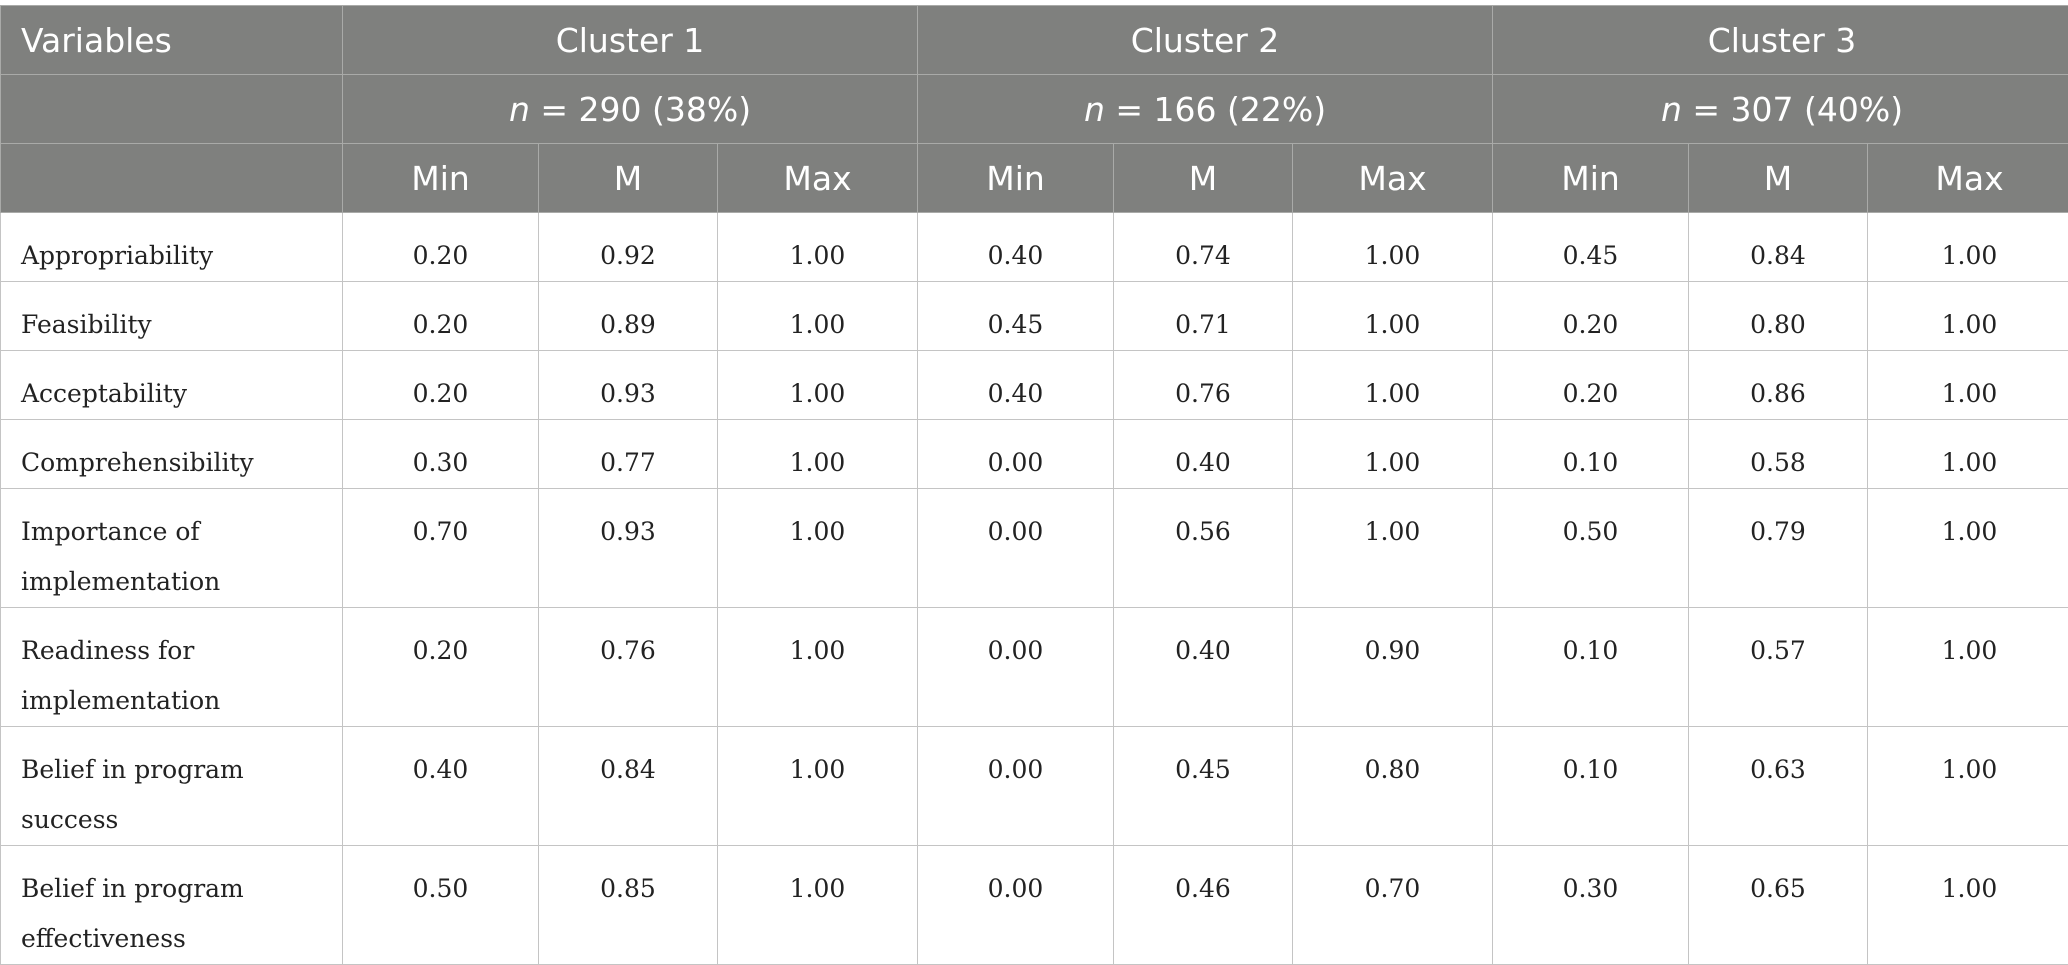 The image size is (2068, 965). What do you see at coordinates (628, 385) in the screenshot?
I see `cluster-1-mean-cell: 0.93` at bounding box center [628, 385].